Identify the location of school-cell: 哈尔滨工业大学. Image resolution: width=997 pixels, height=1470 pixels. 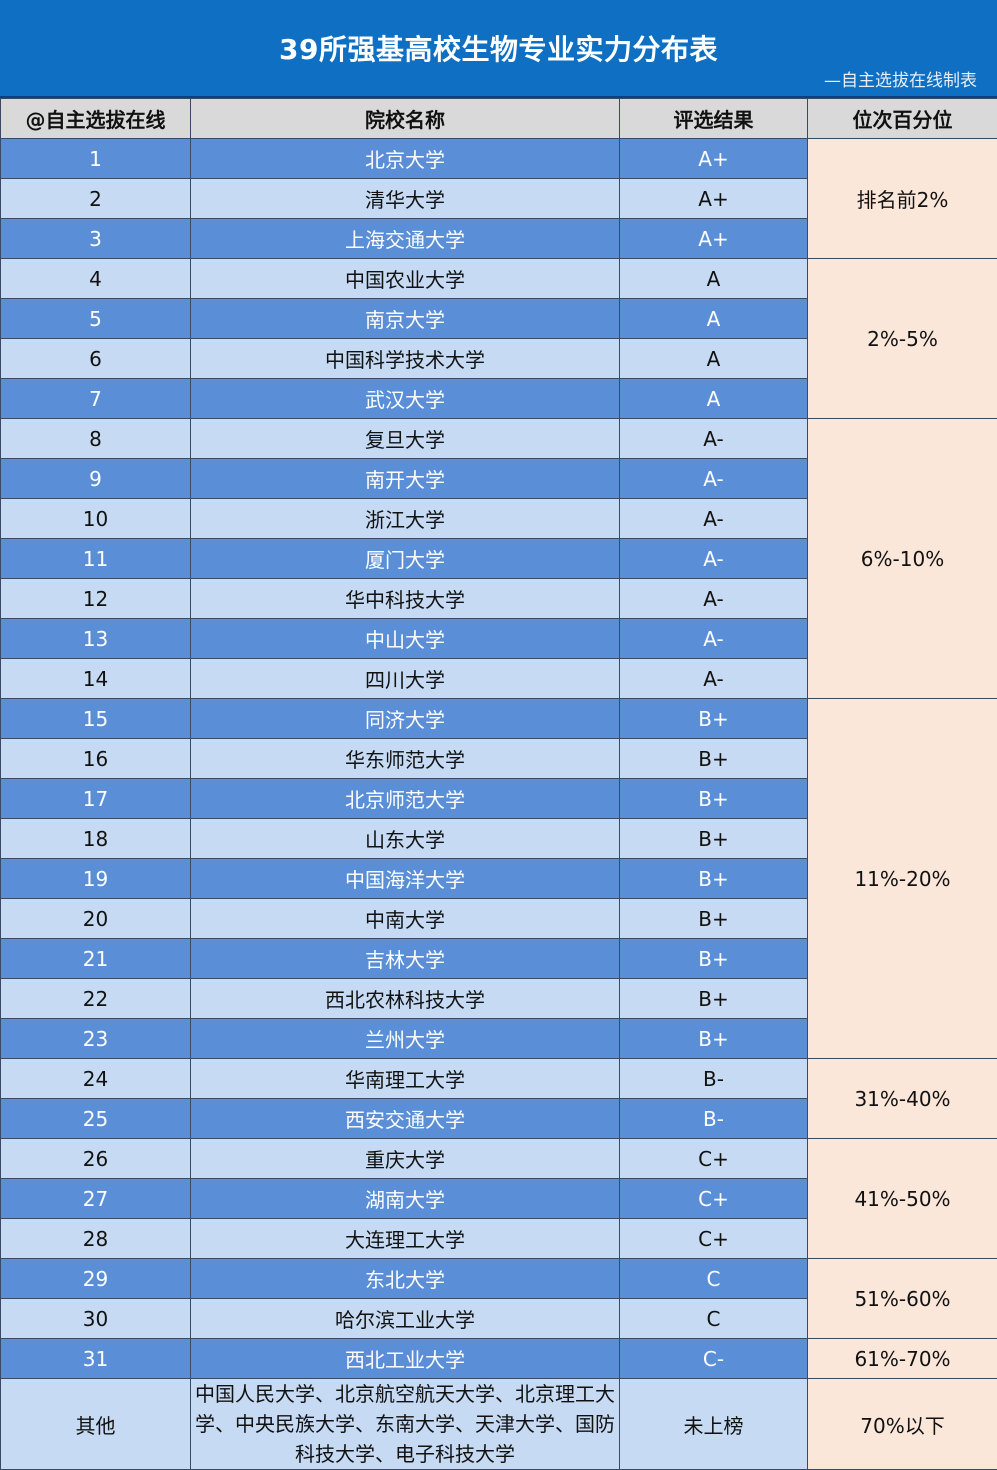
(405, 1319).